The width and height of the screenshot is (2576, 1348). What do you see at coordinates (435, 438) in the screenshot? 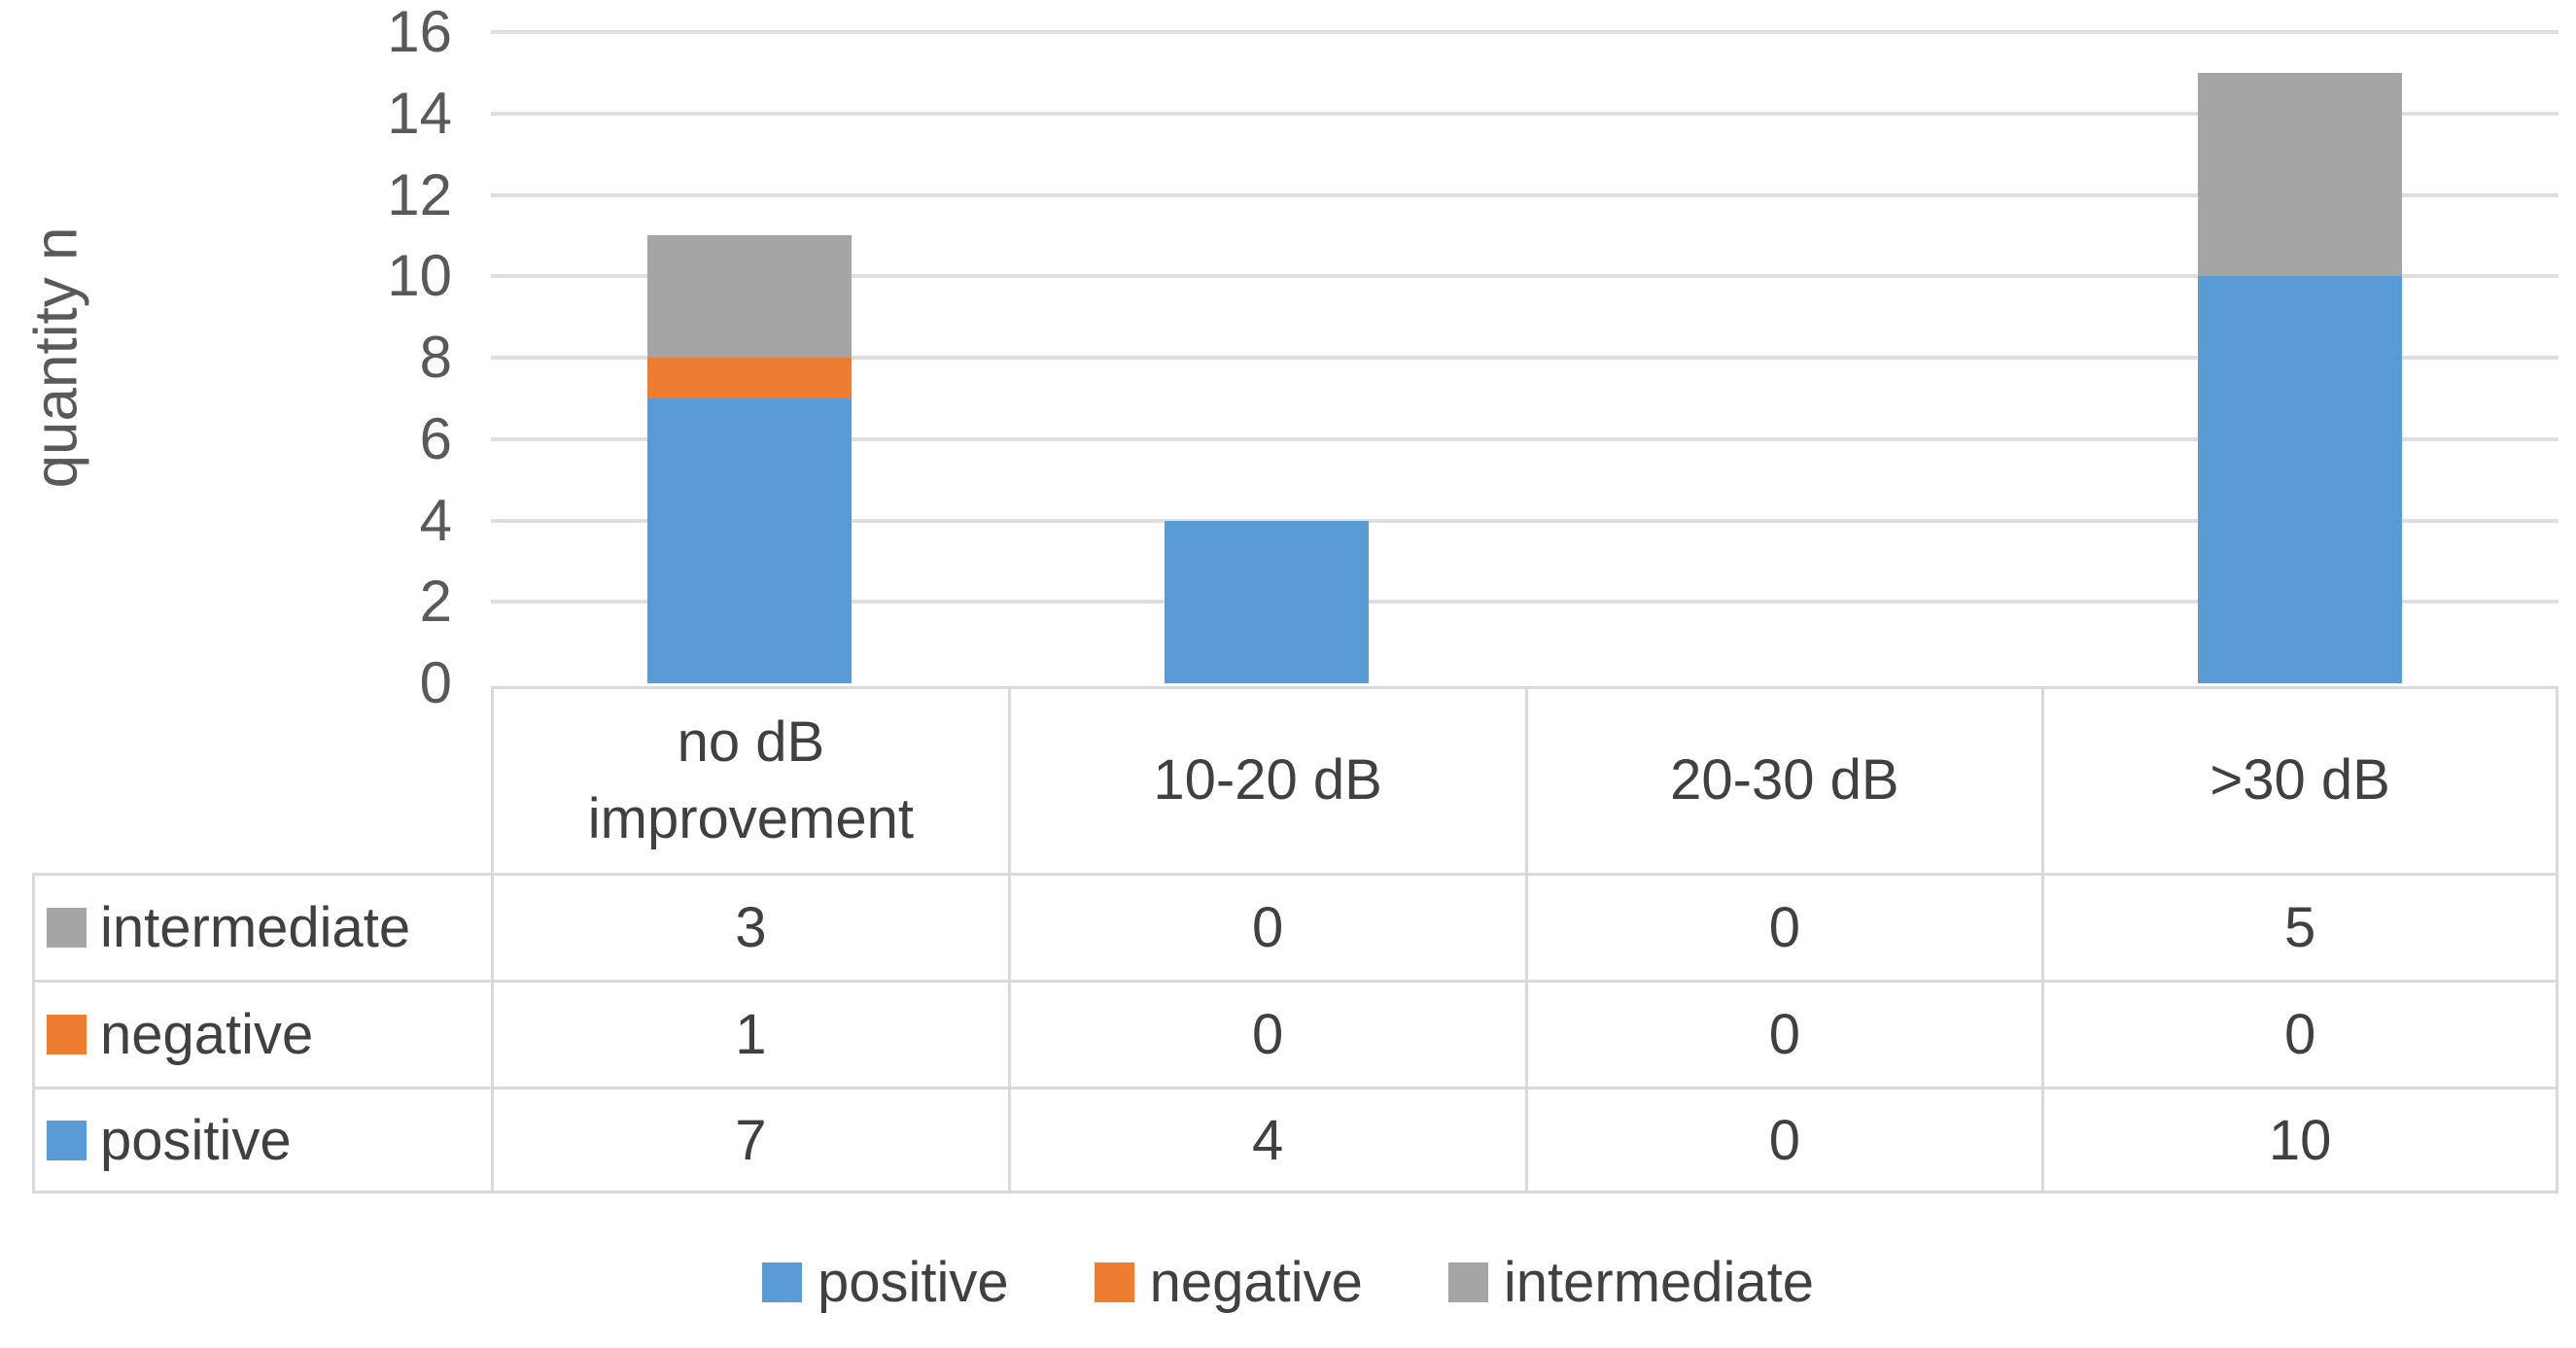
I see `y-tick-label: 6` at bounding box center [435, 438].